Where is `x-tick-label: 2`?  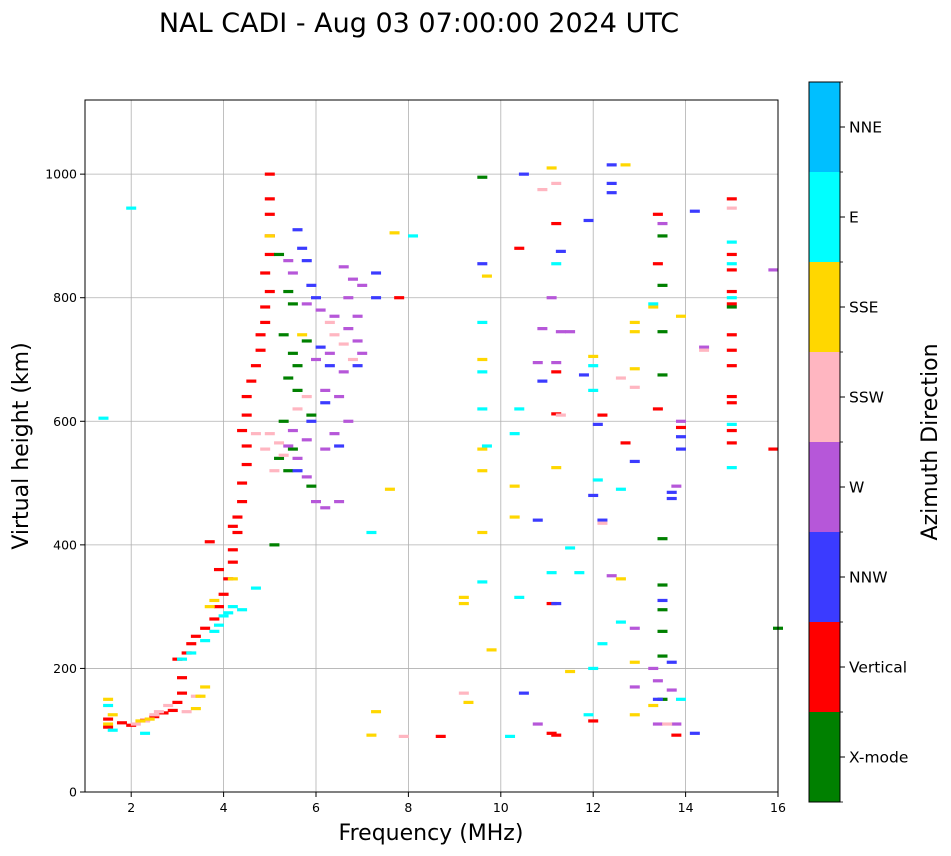 x-tick-label: 2 is located at coordinates (131, 807).